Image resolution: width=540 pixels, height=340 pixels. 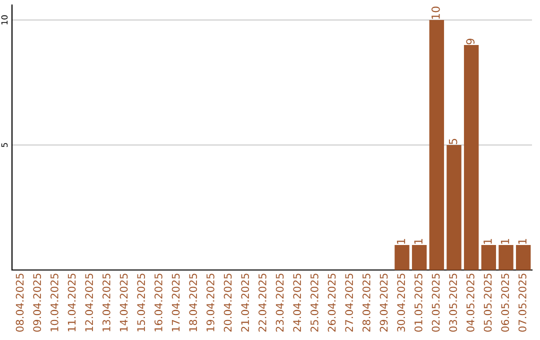 I want to click on x-tick-label: 08.04.2025, so click(x=20, y=303).